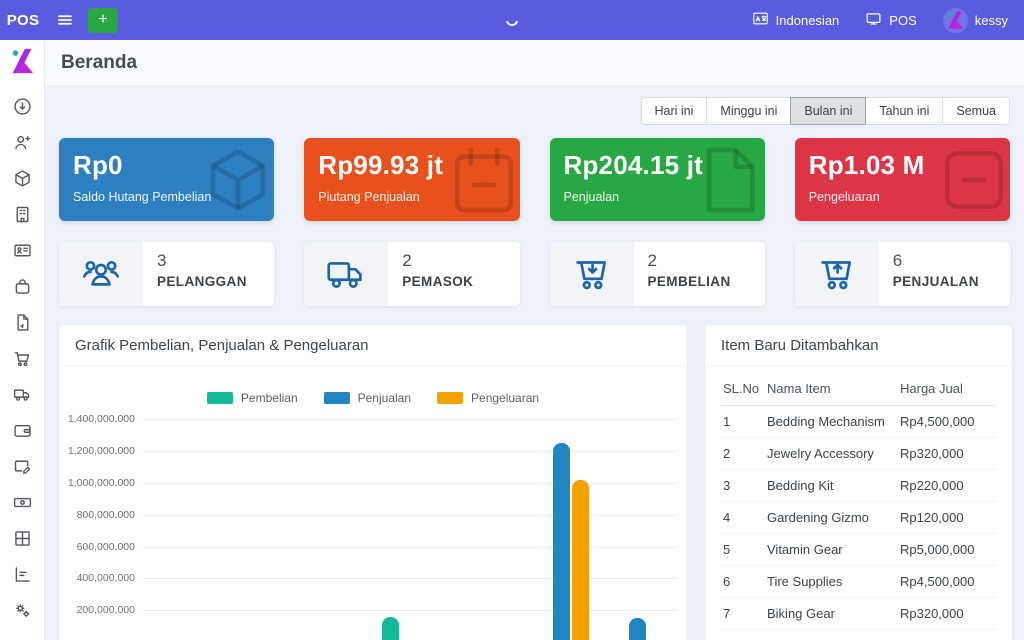 This screenshot has width=1024, height=640. Describe the element at coordinates (167, 179) in the screenshot. I see `stat-card-saldo-hutang: Rp0 Saldo Hutang Pembelian` at that location.